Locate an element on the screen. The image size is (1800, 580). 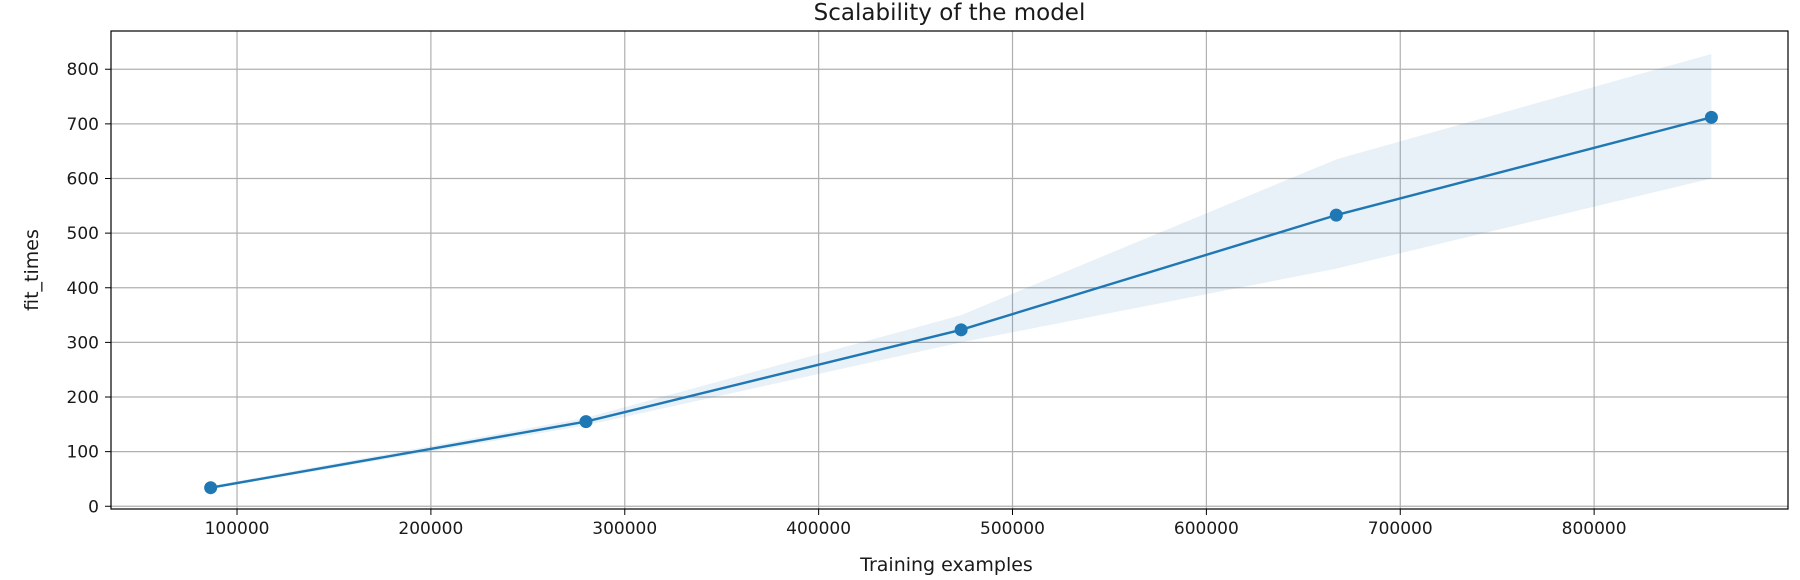
x-tick-label: 400000 is located at coordinates (818, 529).